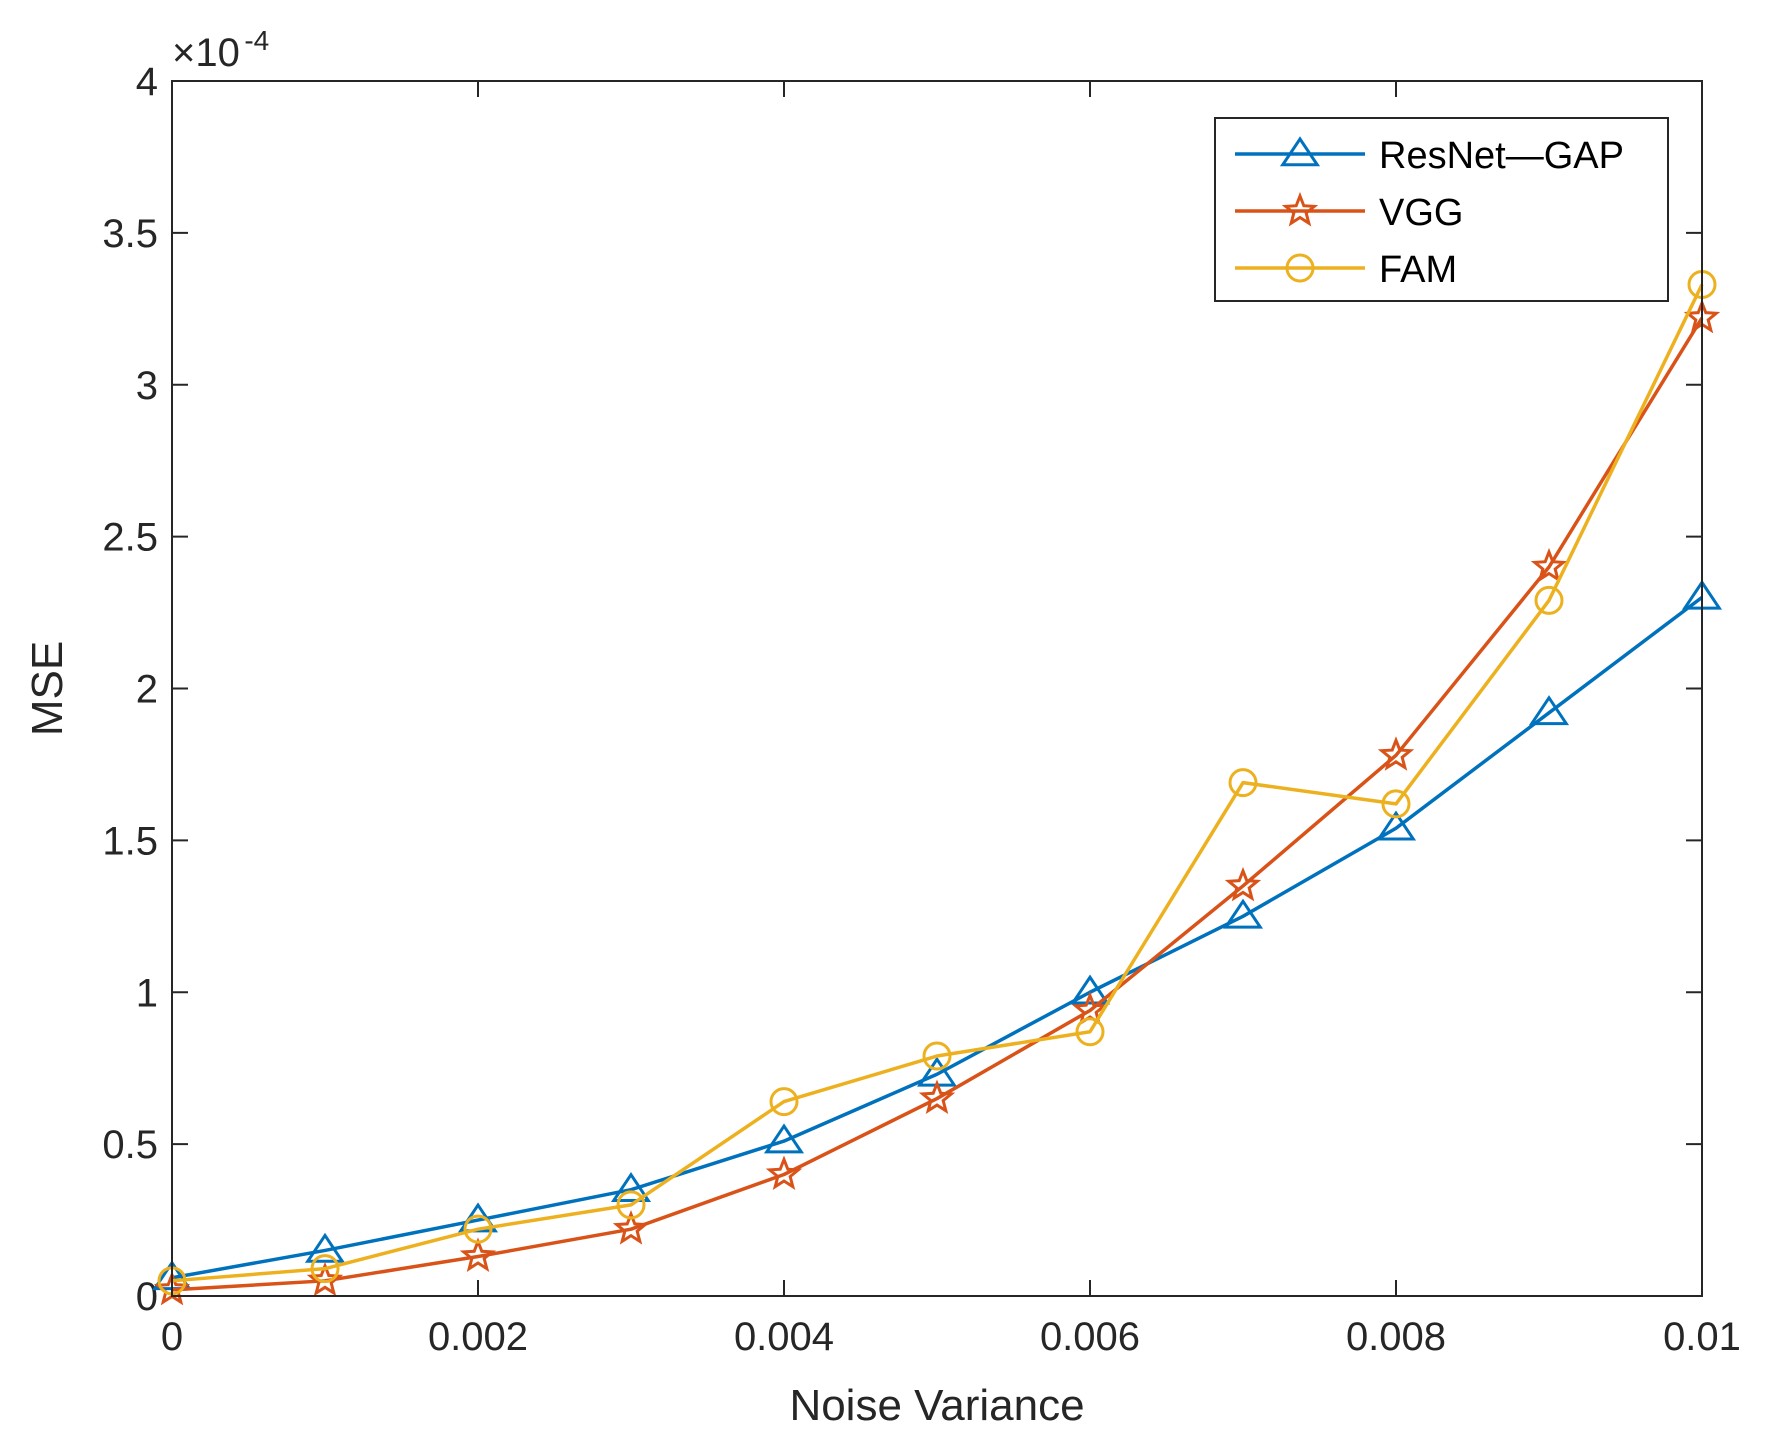 This screenshot has height=1455, width=1766. Describe the element at coordinates (1300, 268) in the screenshot. I see `legend-marker-fam` at that location.